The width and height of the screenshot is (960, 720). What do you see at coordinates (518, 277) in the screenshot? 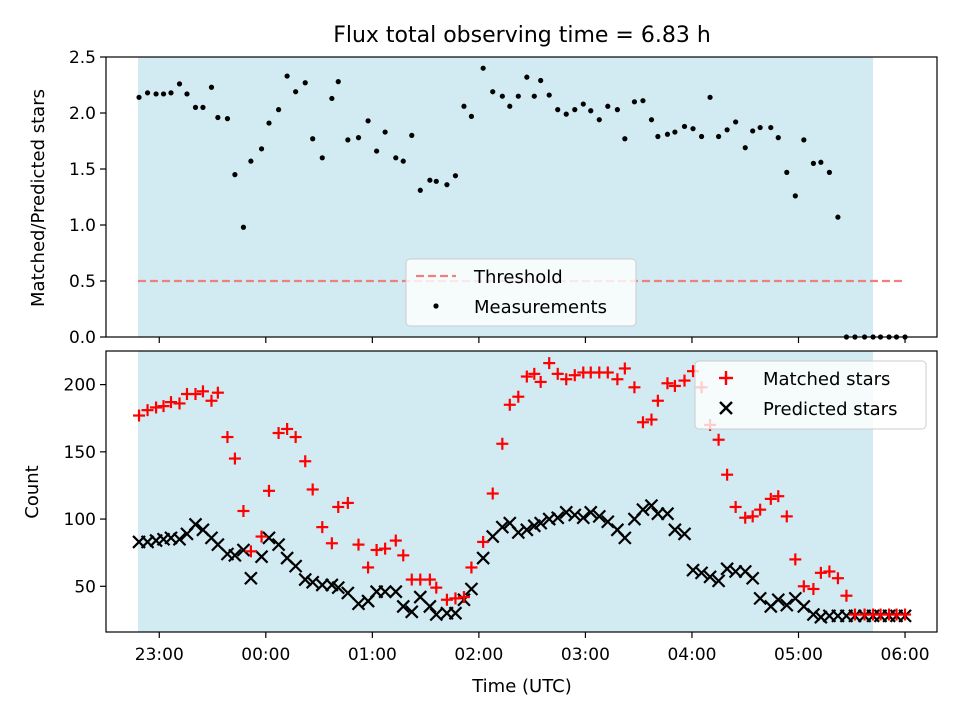
I see `threshold-legend-label: Threshold` at bounding box center [518, 277].